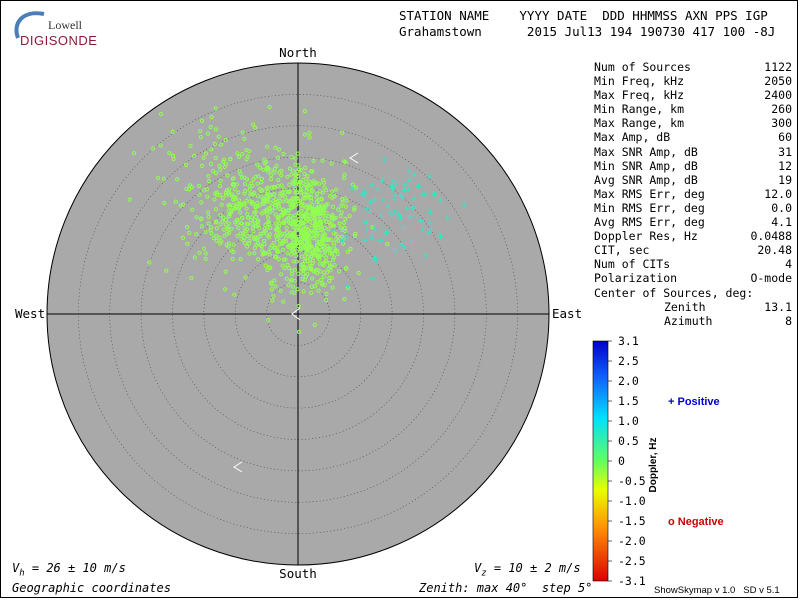 The width and height of the screenshot is (800, 600). Describe the element at coordinates (693, 236) in the screenshot. I see `stat-row: Doppler Res, Hz 0.0488` at that location.